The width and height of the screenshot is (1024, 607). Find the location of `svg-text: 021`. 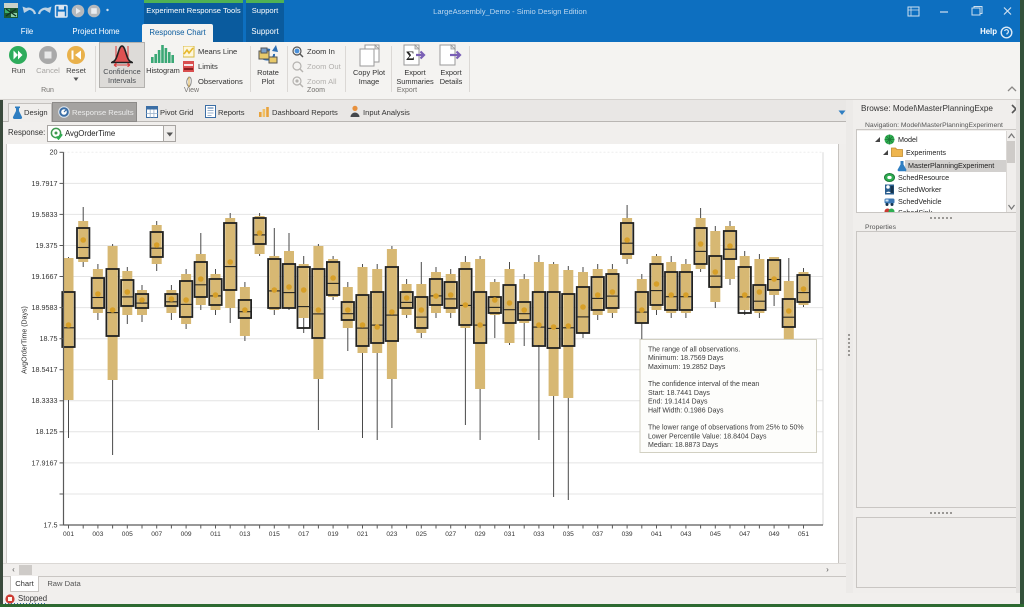

svg-text: 021 is located at coordinates (362, 534).